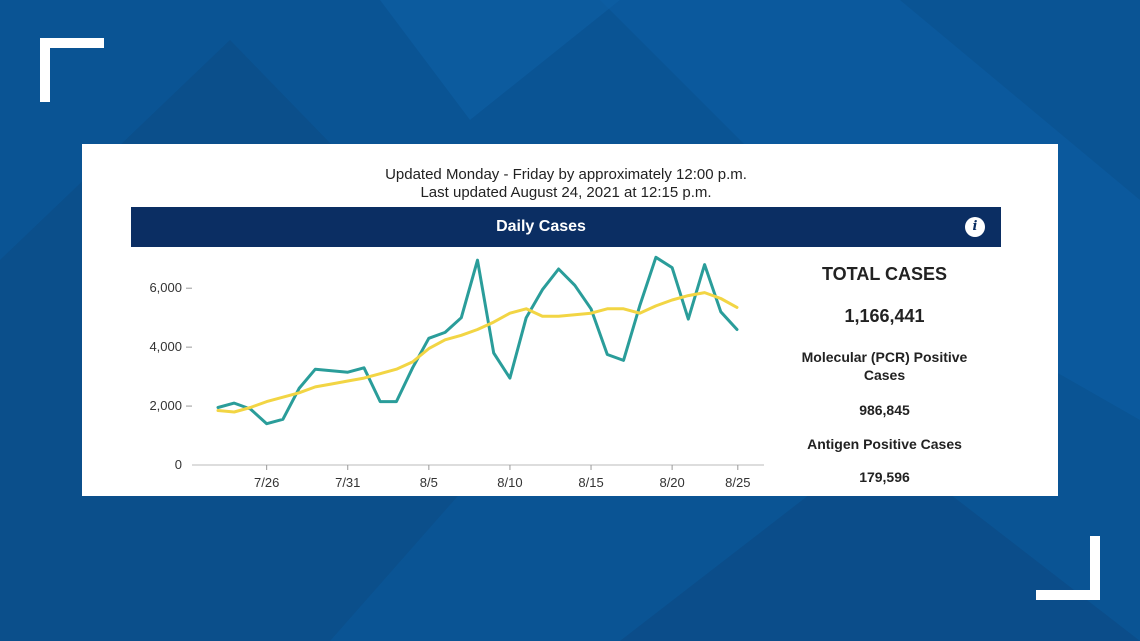 The image size is (1140, 641). I want to click on daily-cases-line, so click(477, 340).